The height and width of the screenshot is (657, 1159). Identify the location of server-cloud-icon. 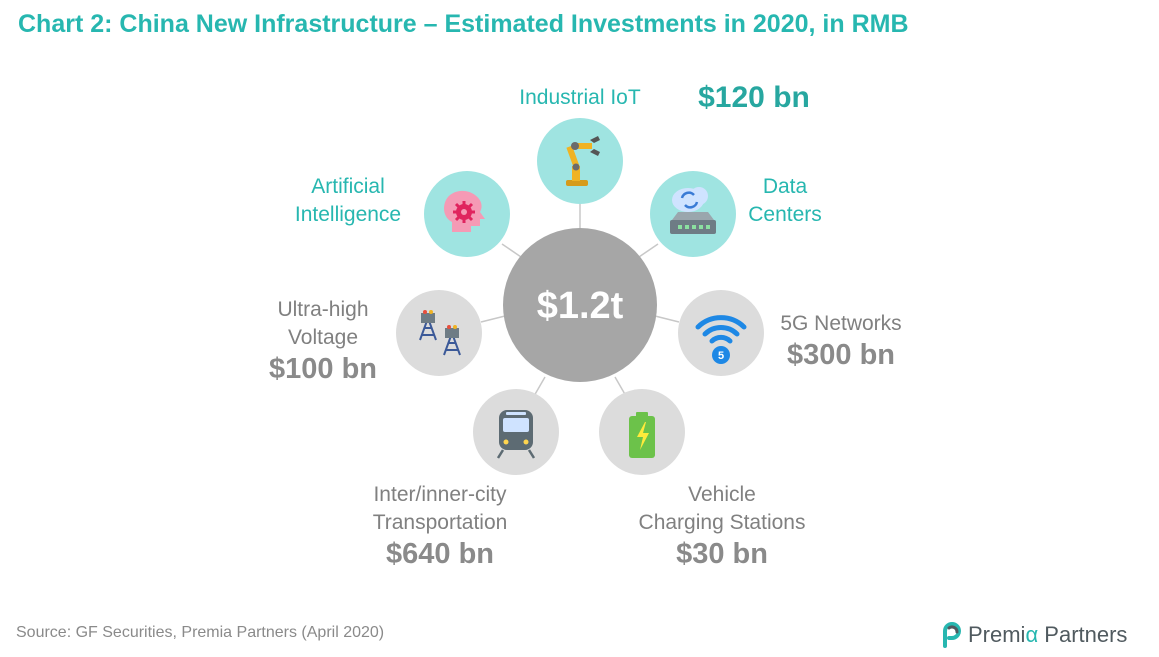
(693, 210).